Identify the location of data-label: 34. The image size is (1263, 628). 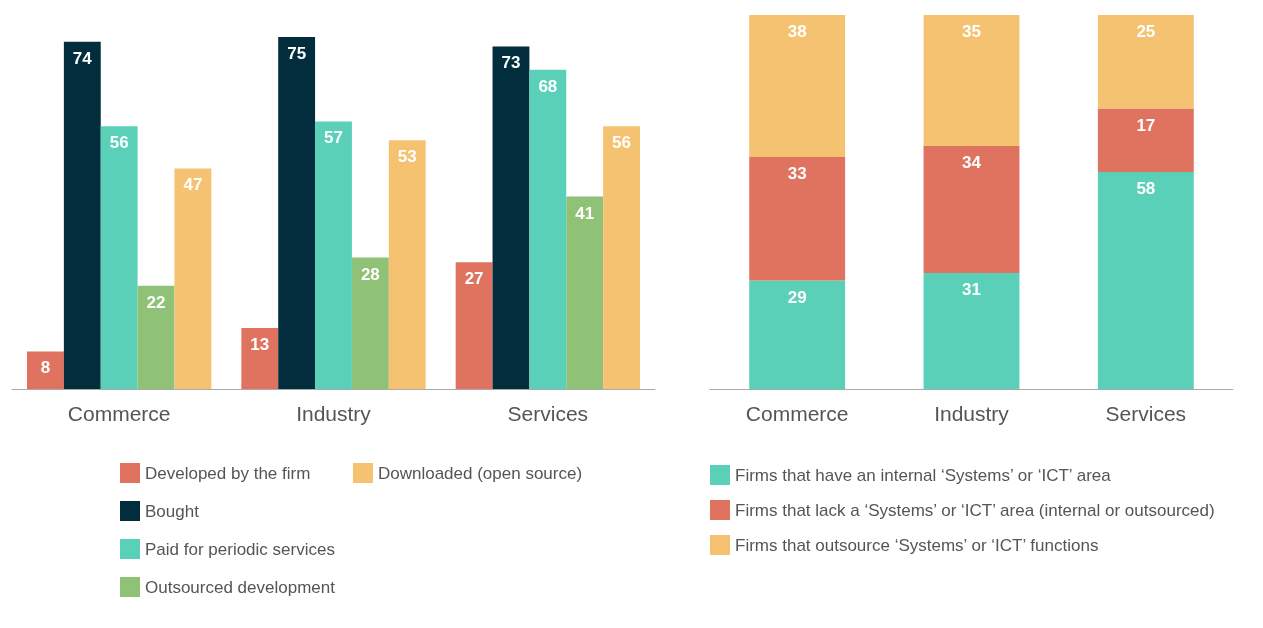
(972, 162).